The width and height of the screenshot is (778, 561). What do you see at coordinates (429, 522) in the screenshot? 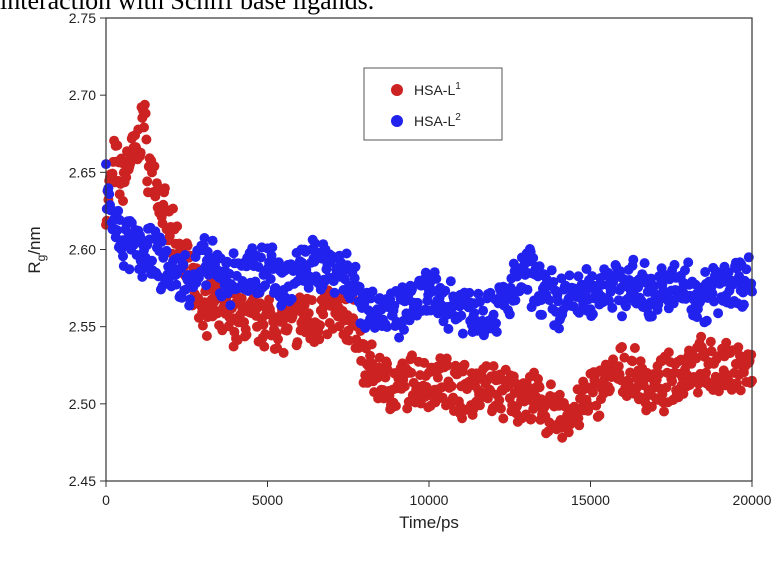
I see `x-axis-title: Time/ps` at bounding box center [429, 522].